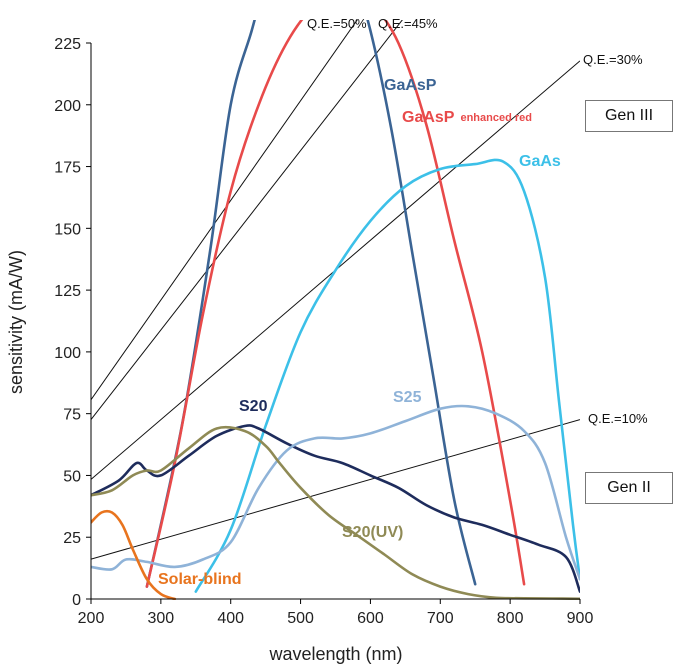  Describe the element at coordinates (91, 618) in the screenshot. I see `x-tick-label: 200` at that location.